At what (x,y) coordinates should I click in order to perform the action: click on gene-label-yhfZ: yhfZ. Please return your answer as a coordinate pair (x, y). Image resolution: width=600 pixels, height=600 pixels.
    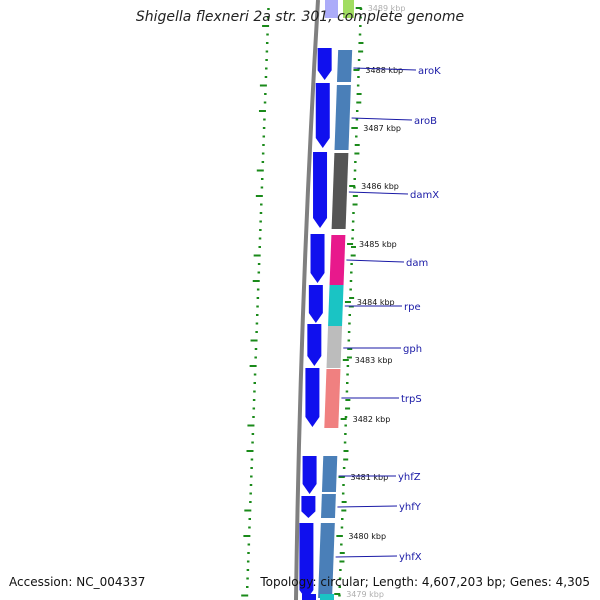
    Looking at the image, I should click on (409, 477).